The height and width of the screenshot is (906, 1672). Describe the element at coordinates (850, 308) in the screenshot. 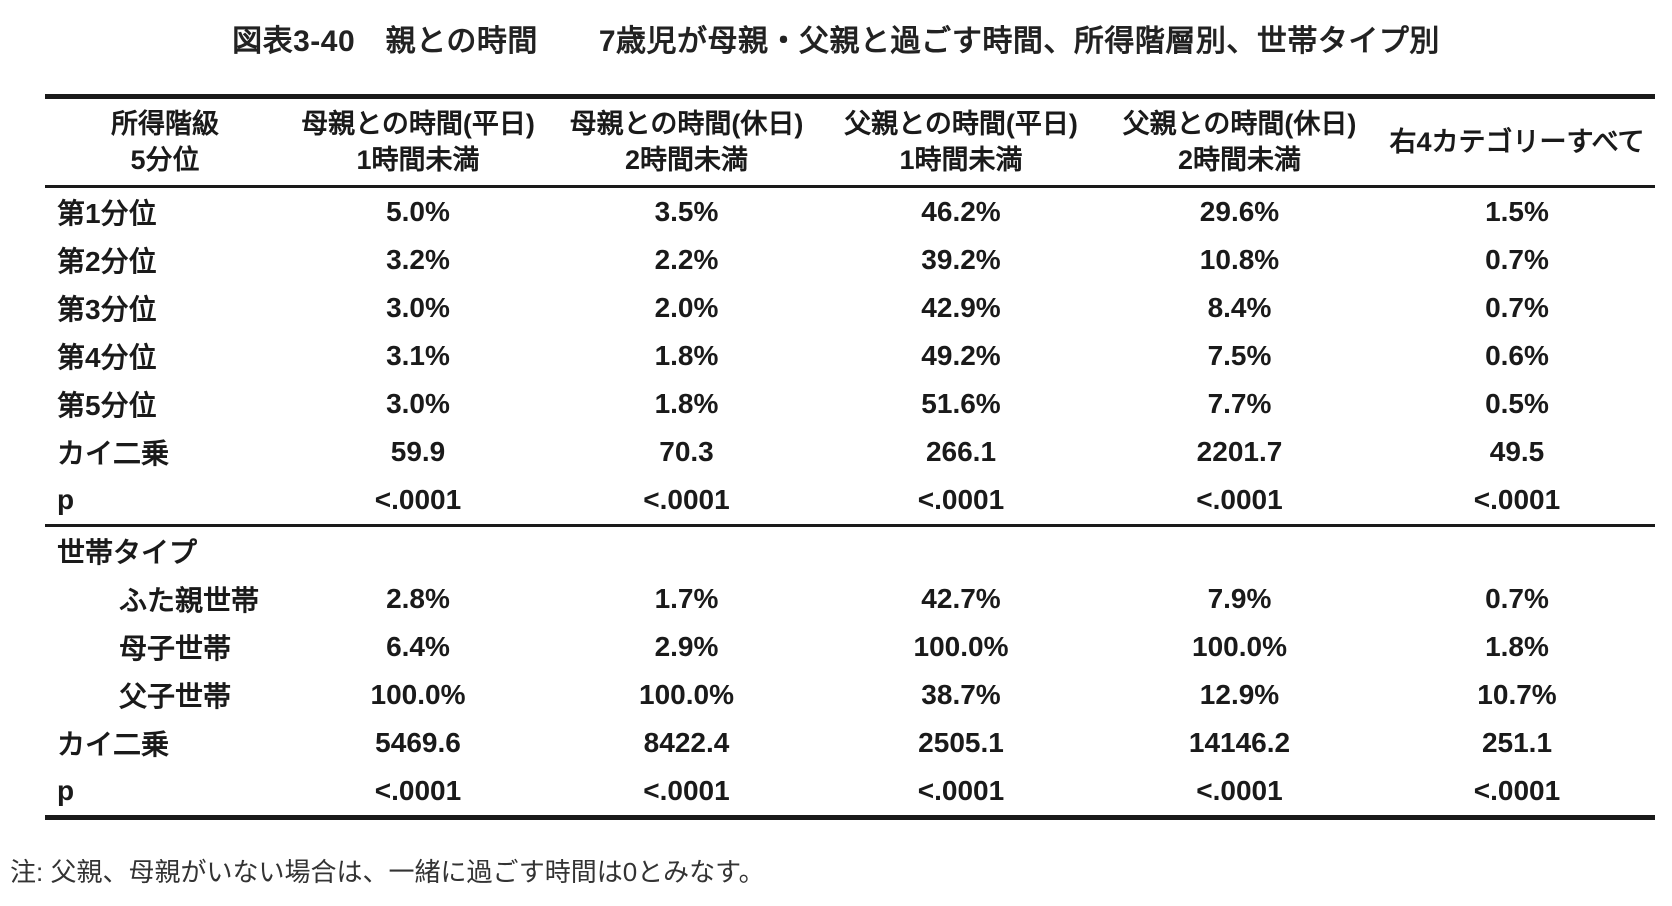

I see `table-row: 第3分位 3.0% 2.0% 42.9% 8.4% 0.7%` at that location.